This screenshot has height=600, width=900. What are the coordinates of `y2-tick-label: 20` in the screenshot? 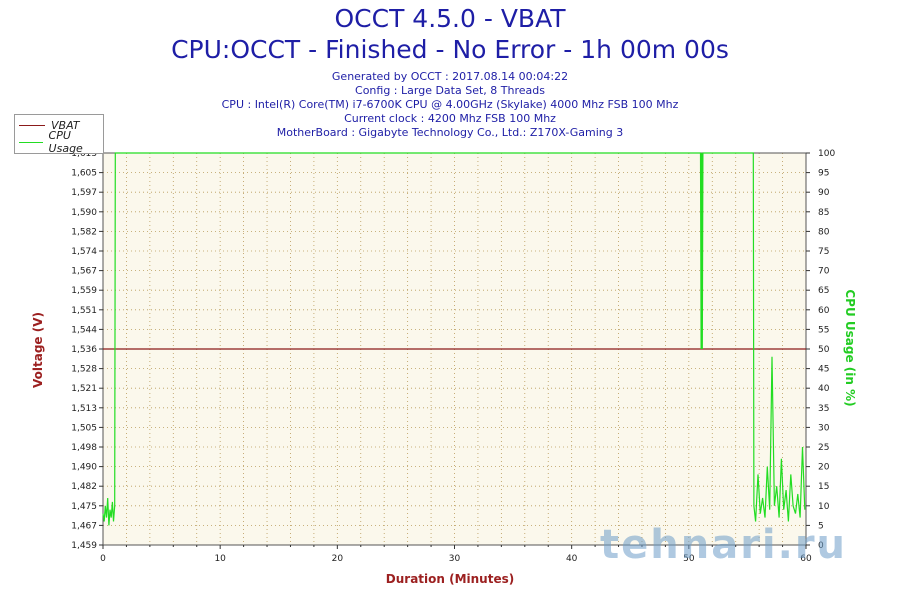 It's located at (824, 468).